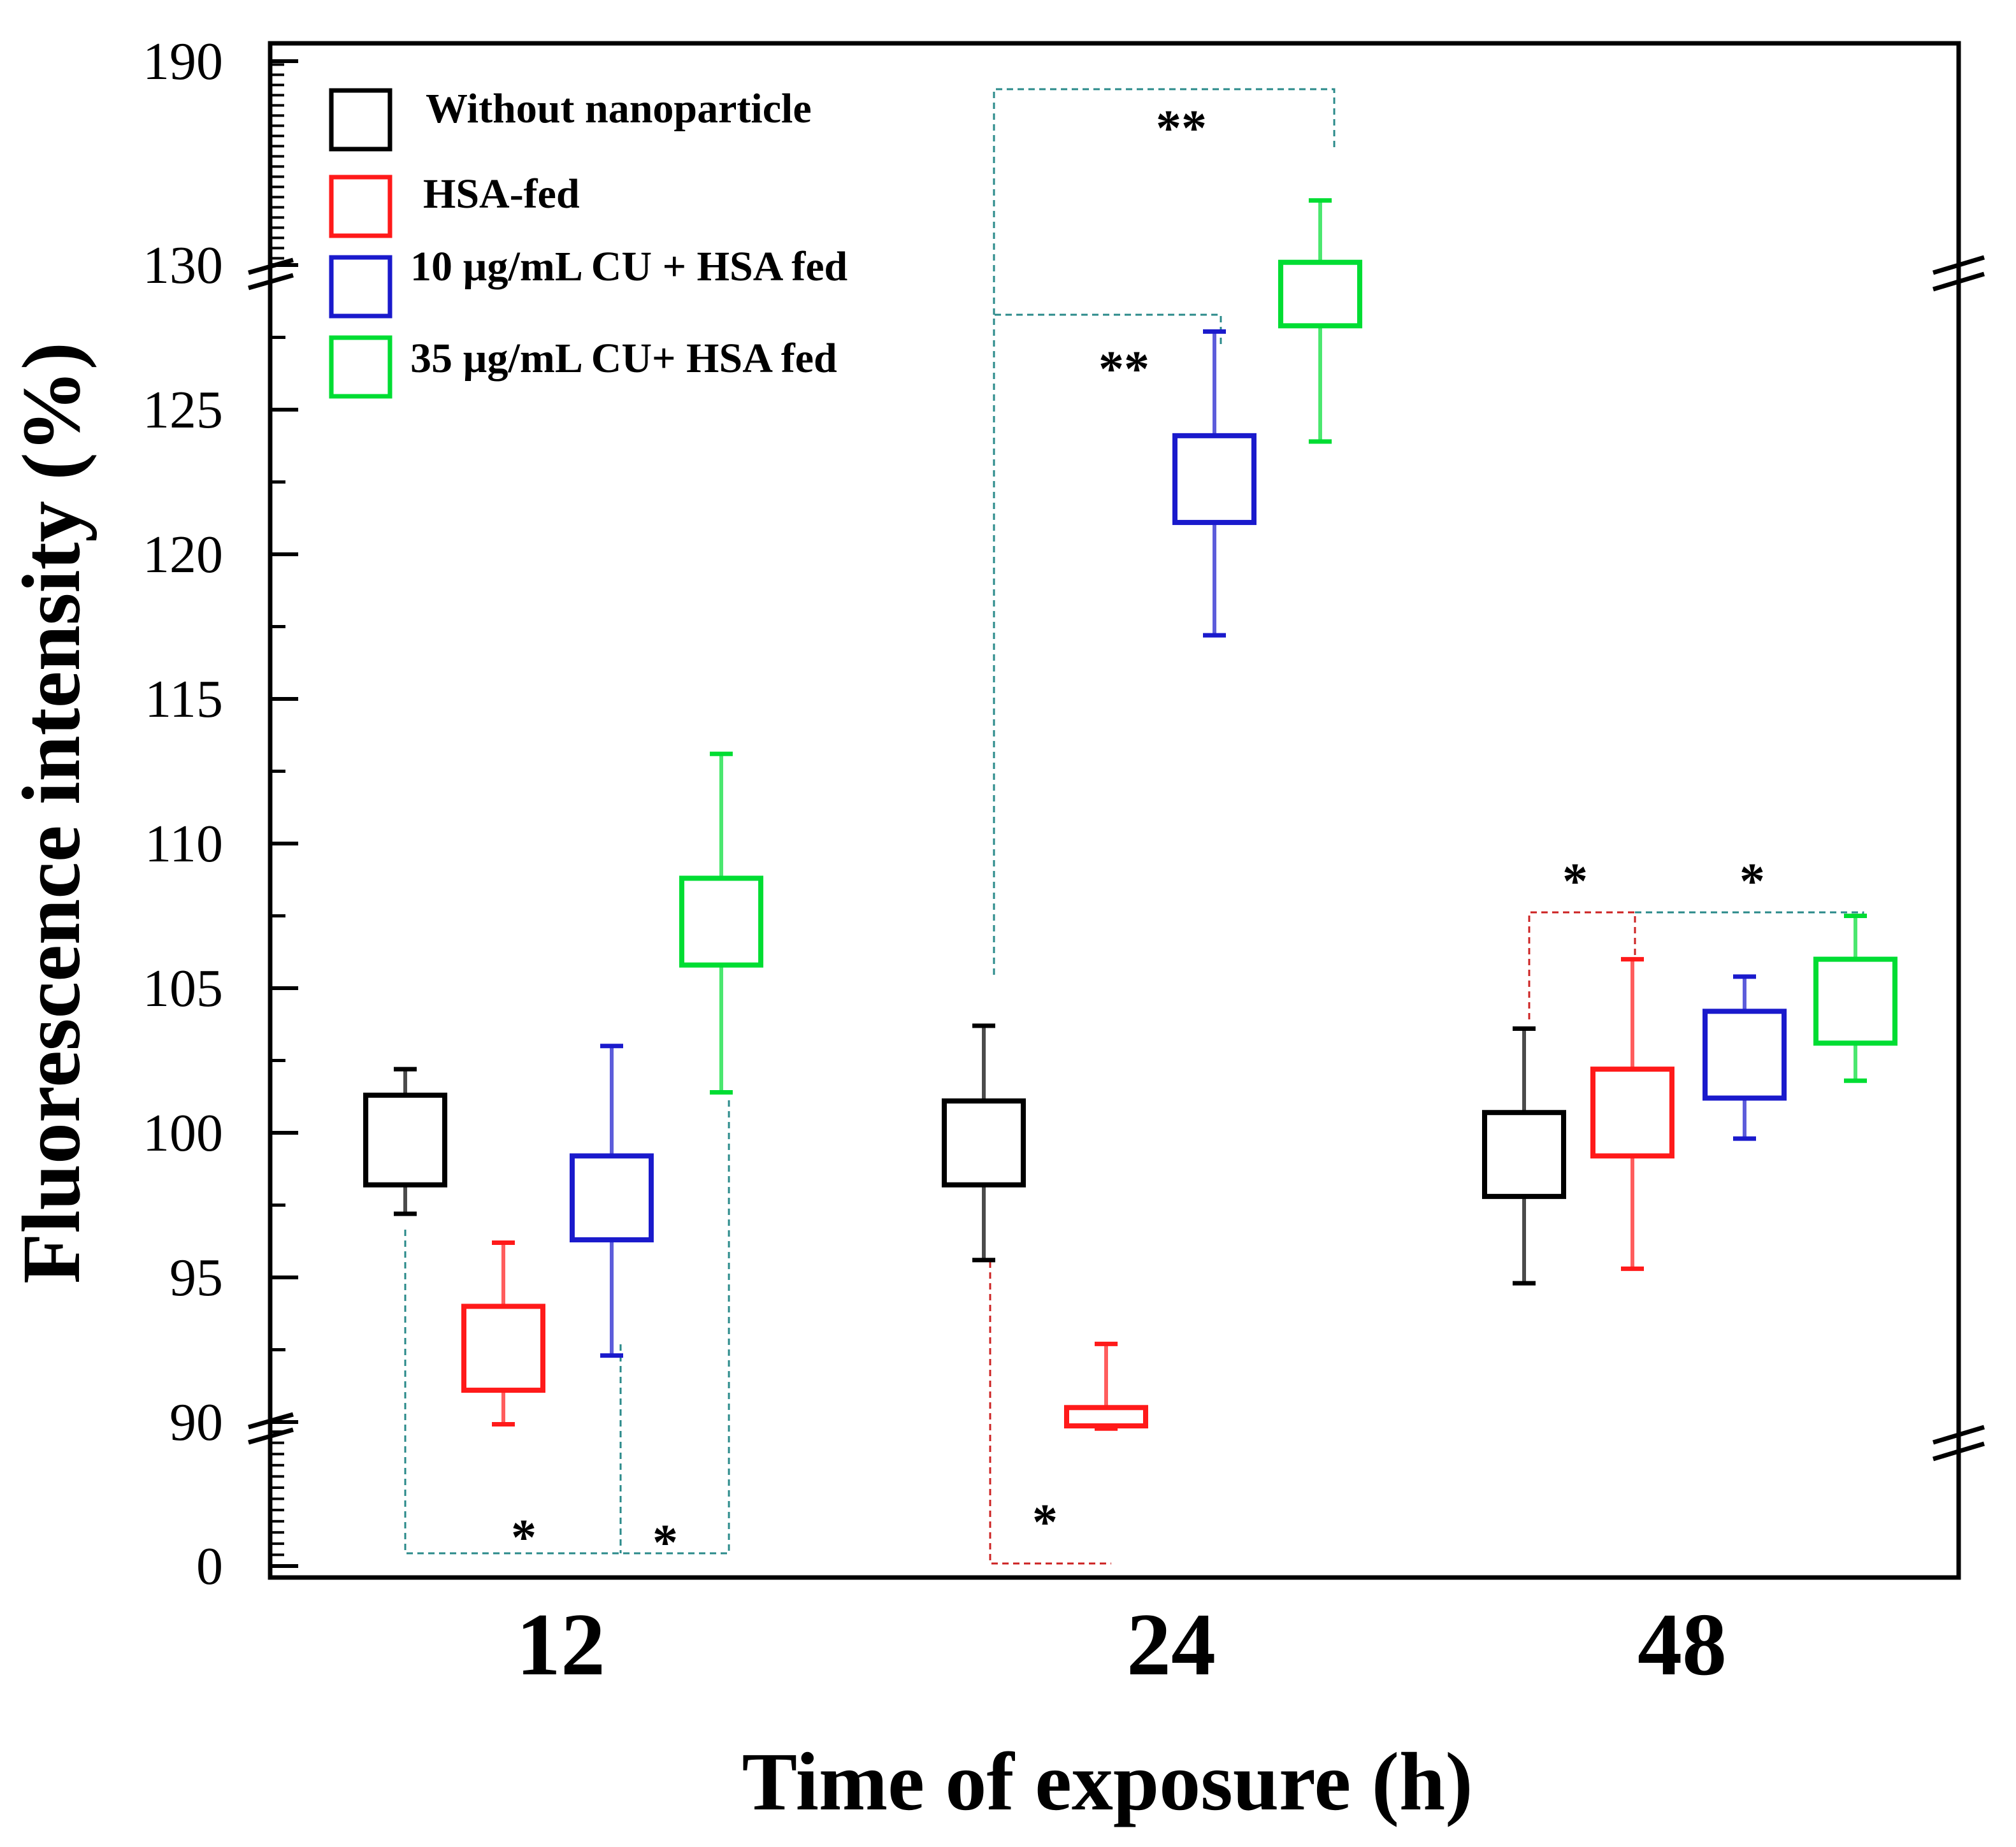  I want to click on y-tick-label: 95, so click(196, 1277).